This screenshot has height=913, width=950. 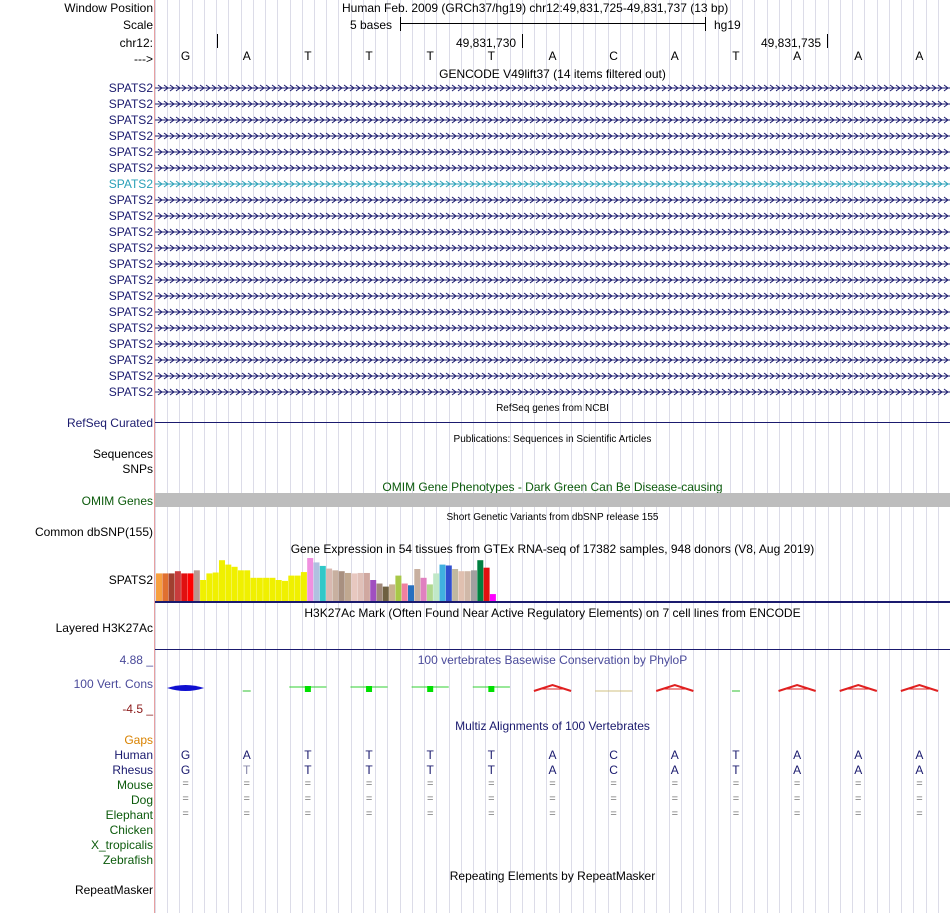 What do you see at coordinates (552, 726) in the screenshot?
I see `multiz-title: Multiz Alignments of 100 Vertebrates` at bounding box center [552, 726].